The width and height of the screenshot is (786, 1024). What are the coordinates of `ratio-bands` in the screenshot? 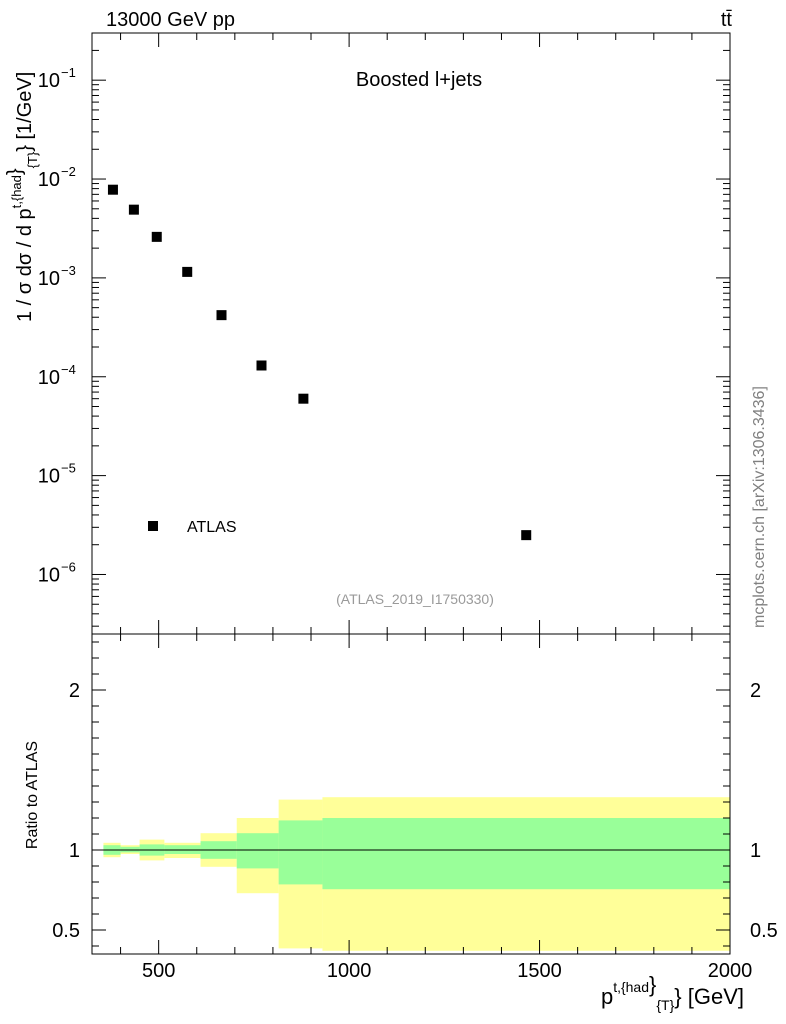 It's located at (416, 874).